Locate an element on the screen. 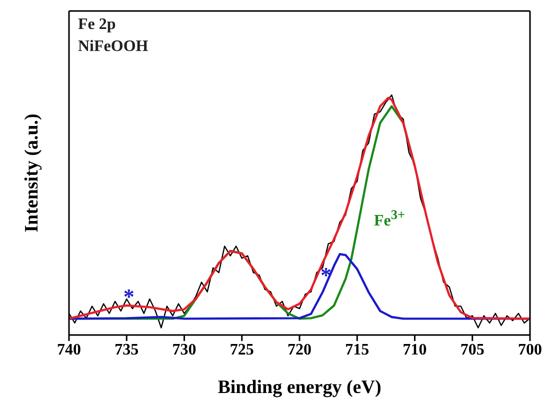 The image size is (551, 411). x-axis-title: Binding energy (eV) is located at coordinates (300, 387).